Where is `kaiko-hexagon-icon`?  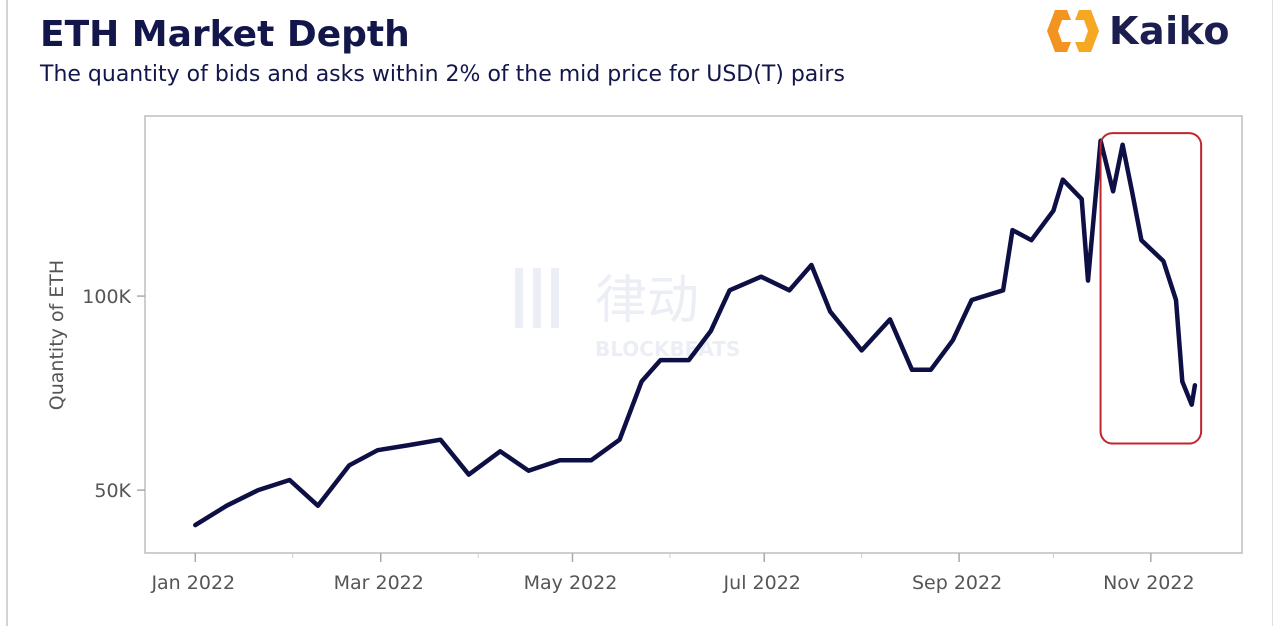
kaiko-hexagon-icon is located at coordinates (1073, 31).